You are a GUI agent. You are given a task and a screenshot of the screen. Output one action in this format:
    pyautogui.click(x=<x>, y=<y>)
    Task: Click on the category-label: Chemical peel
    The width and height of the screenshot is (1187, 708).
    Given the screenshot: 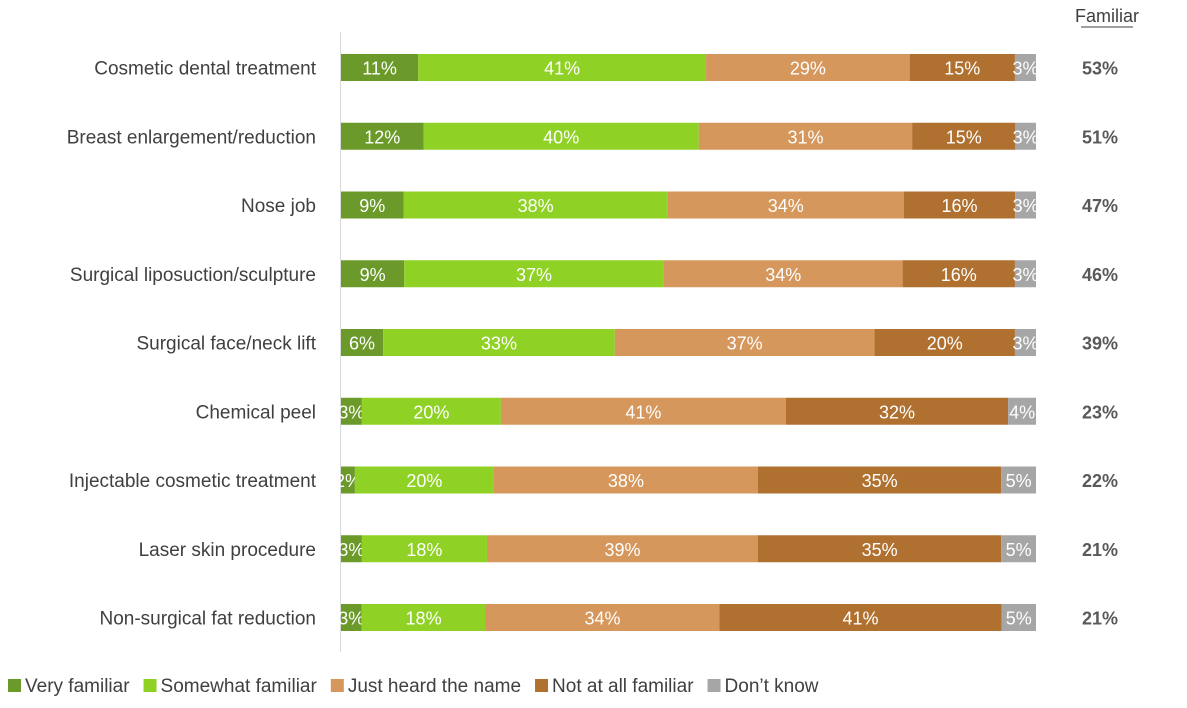 What is the action you would take?
    pyautogui.click(x=256, y=412)
    